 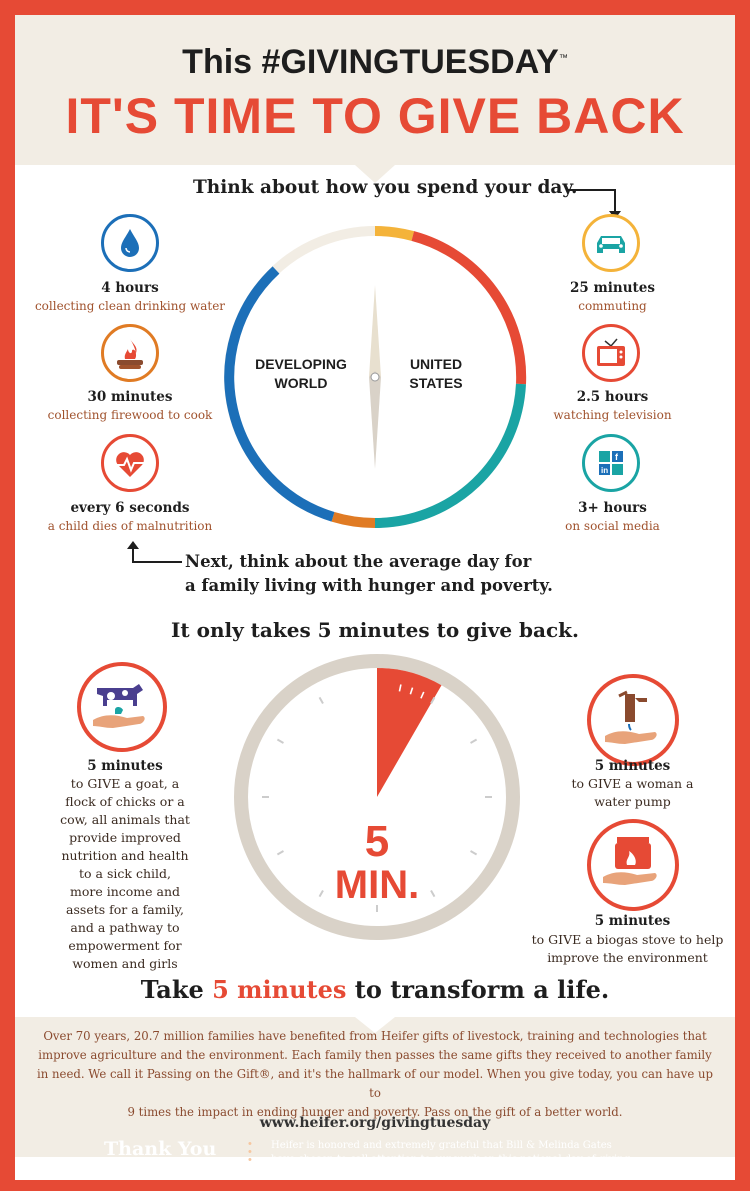 I want to click on timer-unit: MIN., so click(x=377, y=885).